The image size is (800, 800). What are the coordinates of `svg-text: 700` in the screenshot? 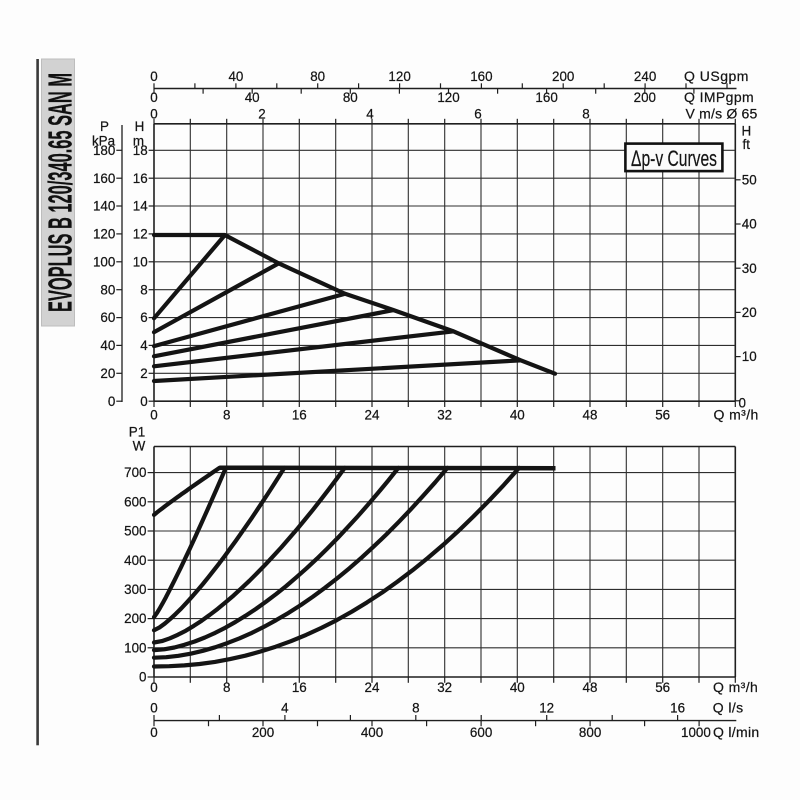 It's located at (135, 472).